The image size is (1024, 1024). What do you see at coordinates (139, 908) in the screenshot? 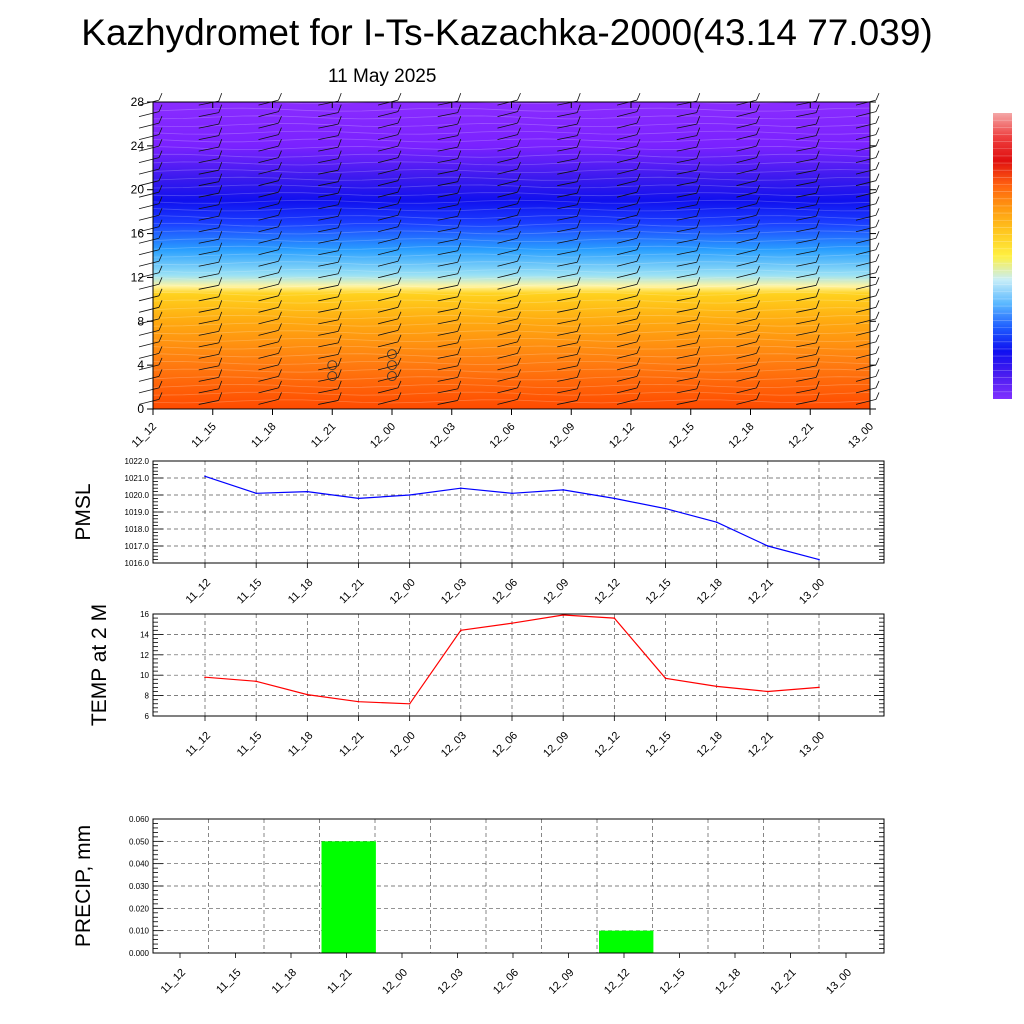
I see `y-tick-label: 0.020` at bounding box center [139, 908].